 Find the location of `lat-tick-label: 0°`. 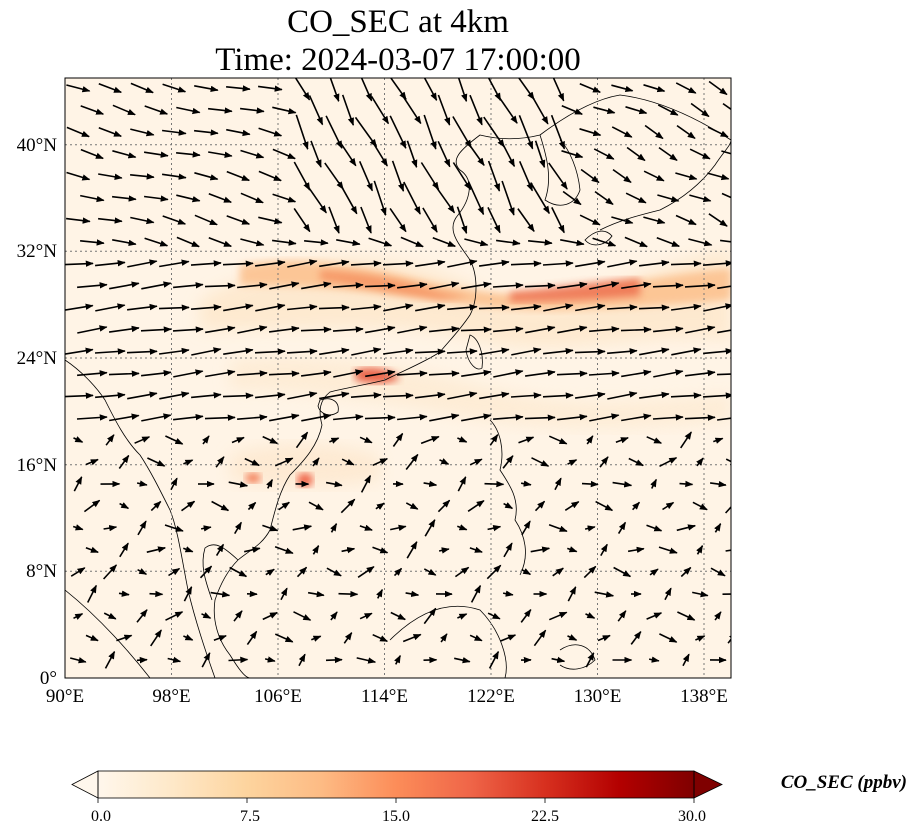

lat-tick-label: 0° is located at coordinates (48, 678).